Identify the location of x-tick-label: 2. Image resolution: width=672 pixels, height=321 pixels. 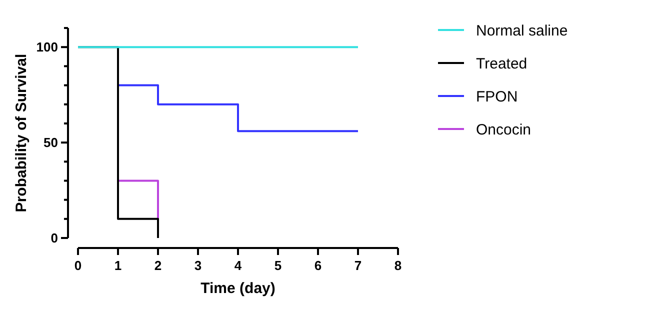
(158, 265).